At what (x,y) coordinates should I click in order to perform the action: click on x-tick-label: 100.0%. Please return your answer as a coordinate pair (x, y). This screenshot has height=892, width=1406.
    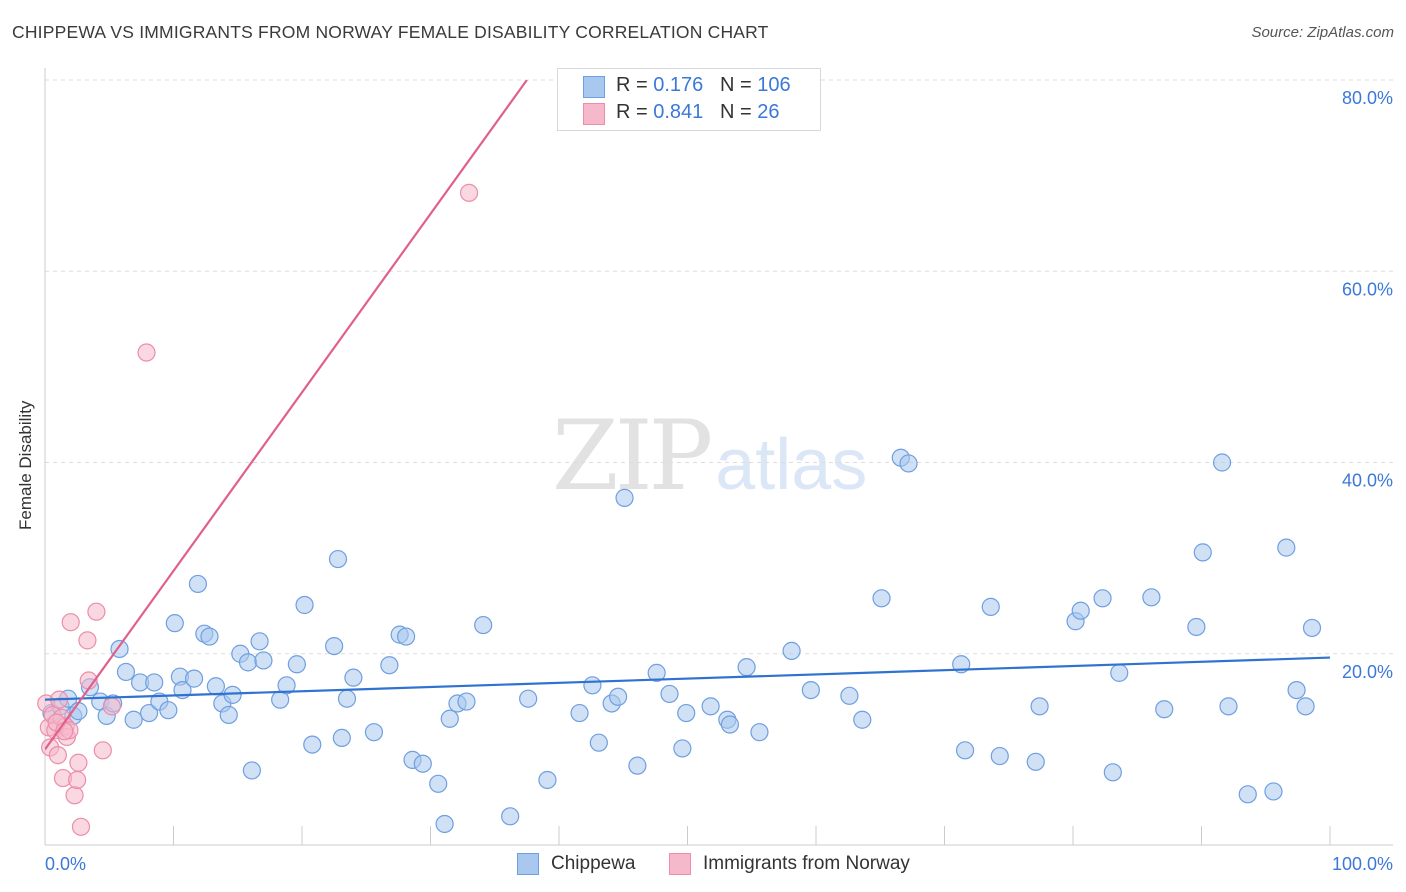
    Looking at the image, I should click on (1362, 864).